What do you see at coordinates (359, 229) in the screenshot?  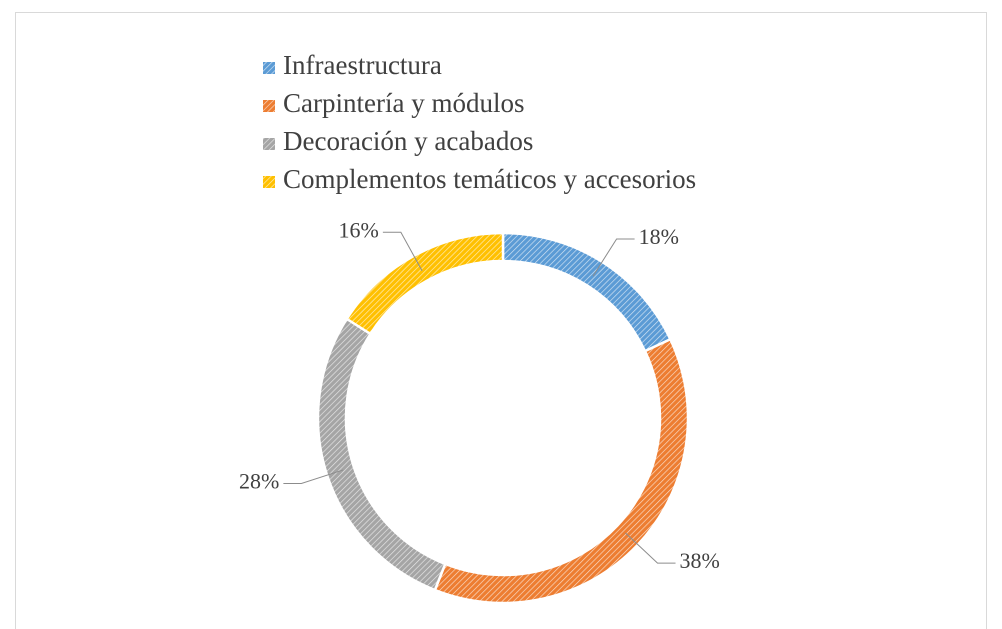 I see `data-label: 16%` at bounding box center [359, 229].